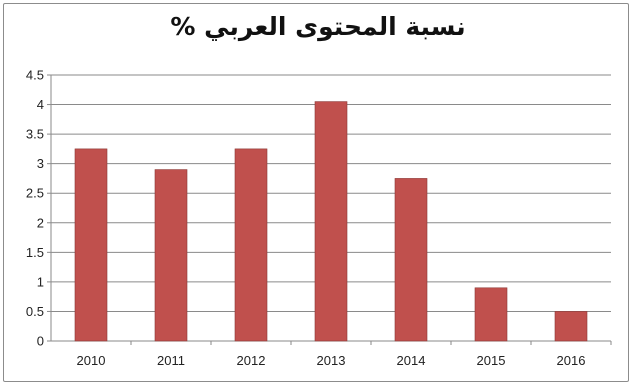  Describe the element at coordinates (571, 360) in the screenshot. I see `x-tick-label: 2016` at that location.